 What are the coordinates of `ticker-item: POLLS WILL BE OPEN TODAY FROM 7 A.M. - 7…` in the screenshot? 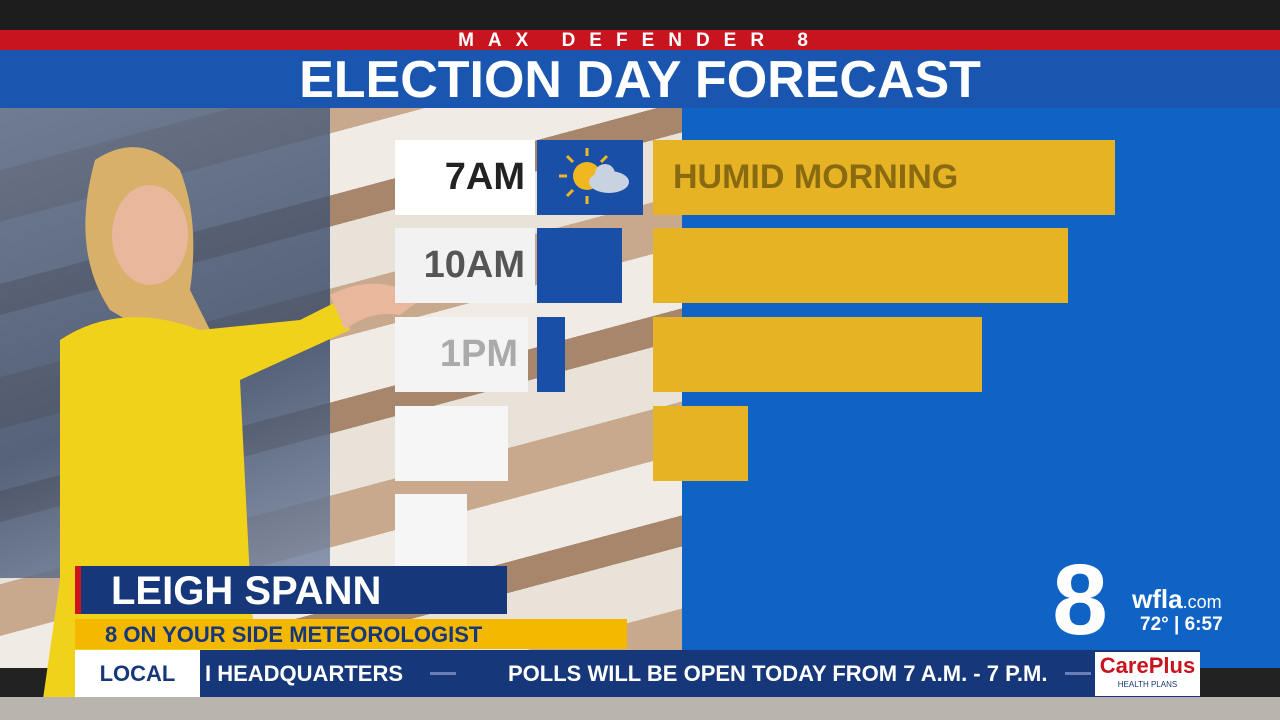 It's located at (778, 673).